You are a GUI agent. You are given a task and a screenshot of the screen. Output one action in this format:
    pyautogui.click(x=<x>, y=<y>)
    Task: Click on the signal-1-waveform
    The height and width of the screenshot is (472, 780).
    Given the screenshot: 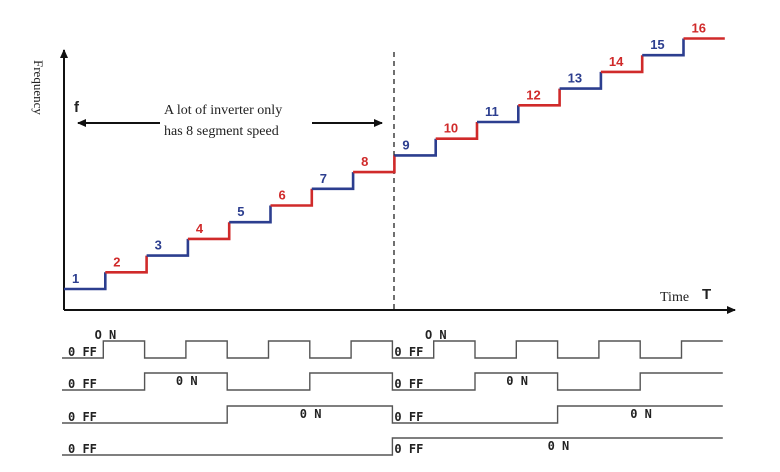 What is the action you would take?
    pyautogui.click(x=392, y=349)
    